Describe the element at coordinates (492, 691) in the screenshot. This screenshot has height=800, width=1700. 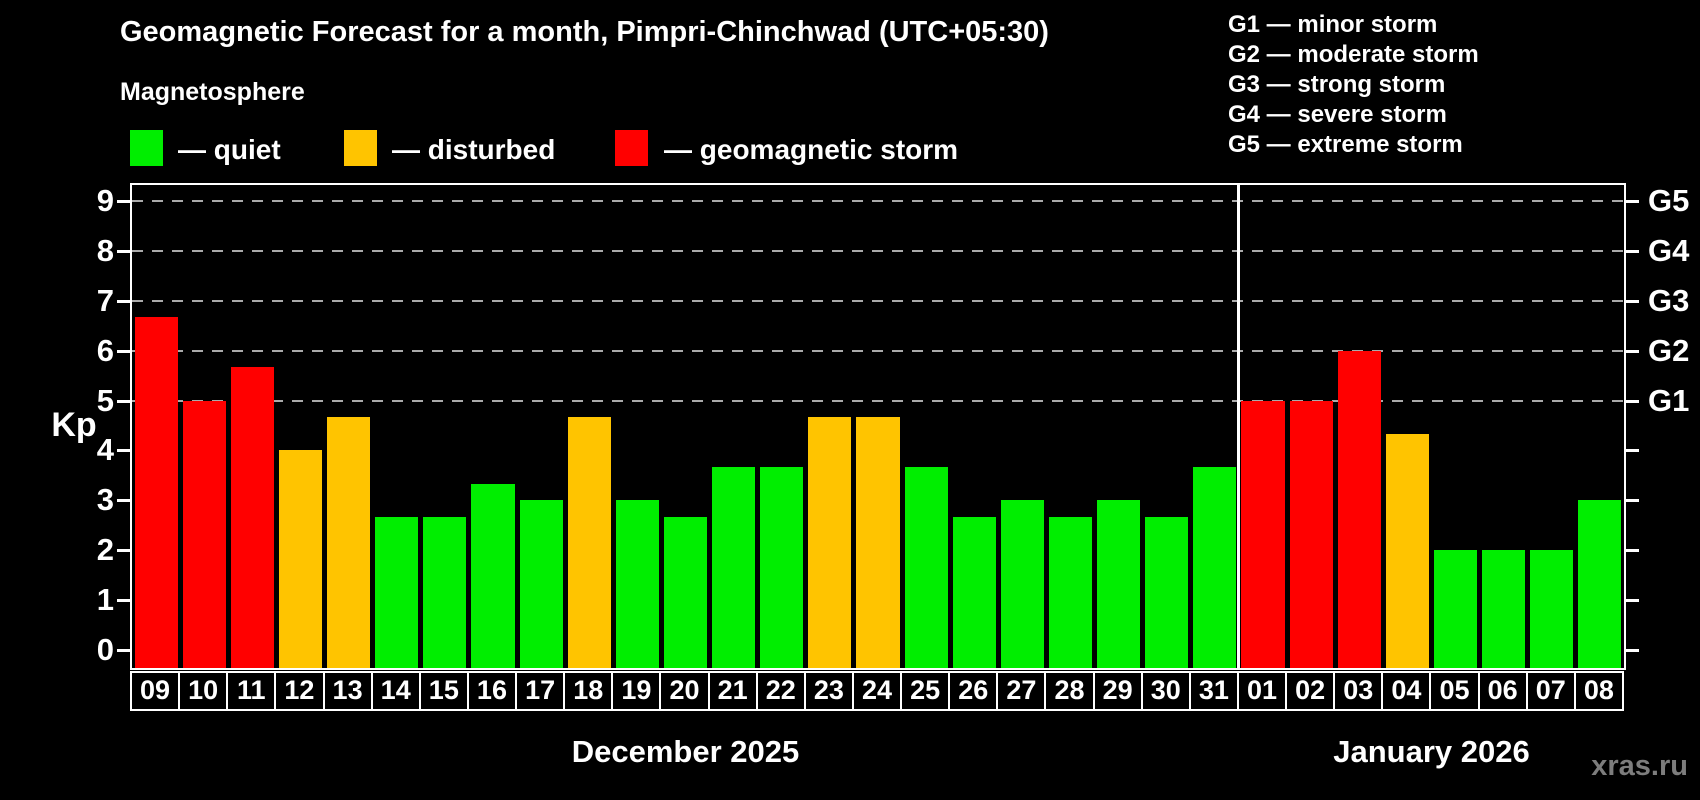
I see `day-box-16: 16` at that location.